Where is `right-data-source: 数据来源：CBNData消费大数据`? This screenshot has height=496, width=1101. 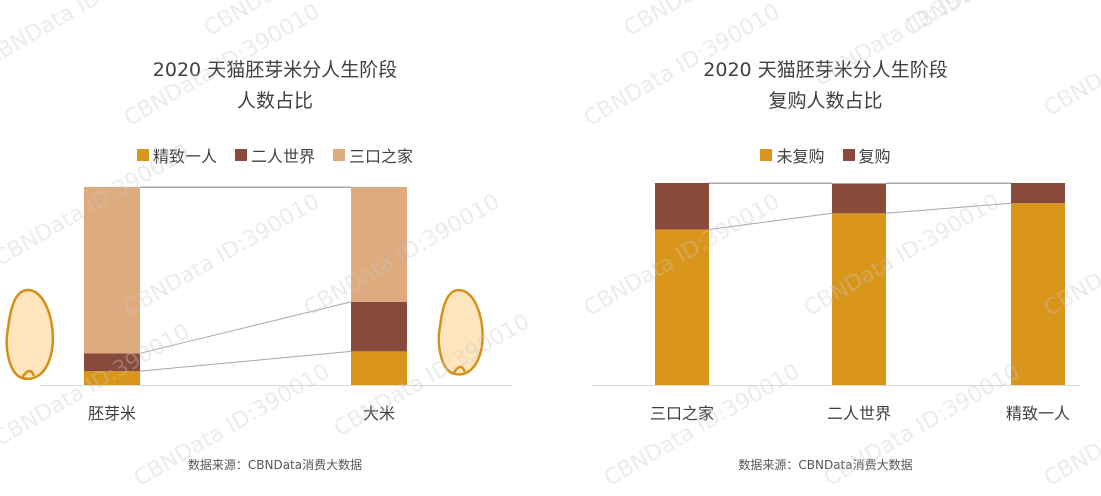 right-data-source: 数据来源：CBNData消费大数据 is located at coordinates (825, 465).